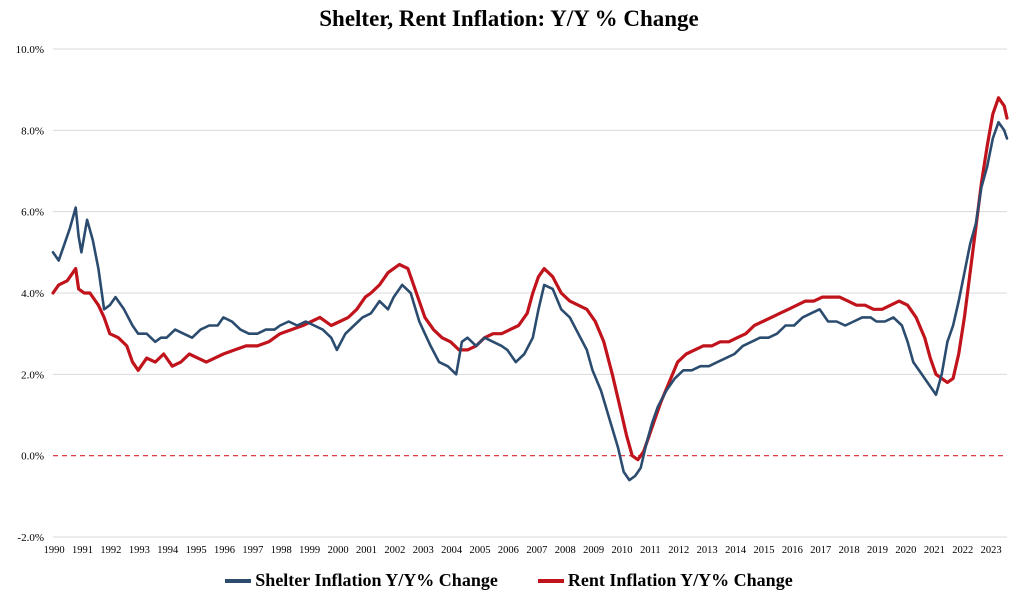 The width and height of the screenshot is (1018, 601). Describe the element at coordinates (238, 580) in the screenshot. I see `legend-swatch-shelter` at that location.